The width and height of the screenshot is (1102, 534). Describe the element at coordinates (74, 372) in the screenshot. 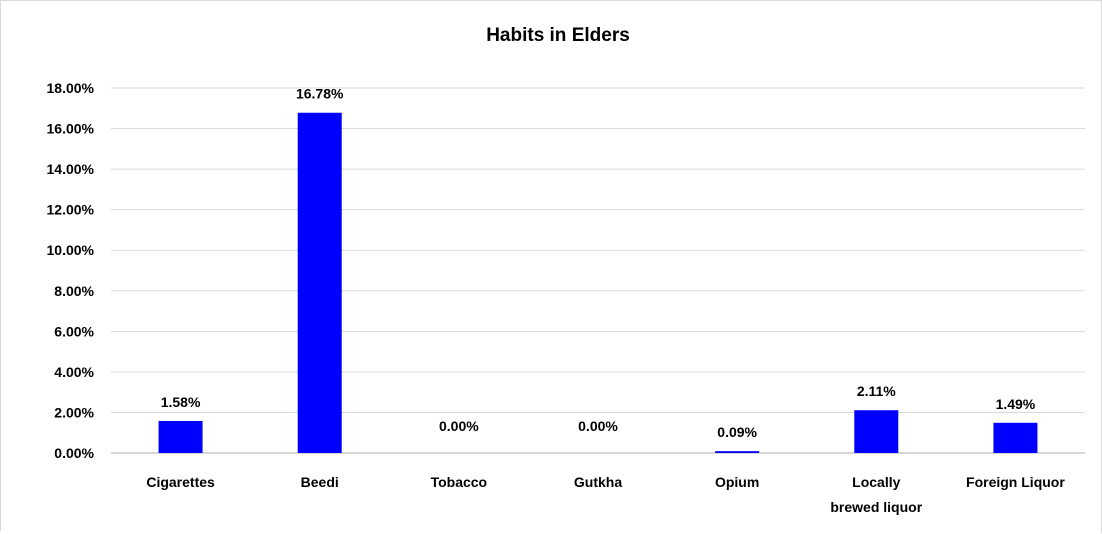

I see `y-tick-label: 4.00%` at that location.